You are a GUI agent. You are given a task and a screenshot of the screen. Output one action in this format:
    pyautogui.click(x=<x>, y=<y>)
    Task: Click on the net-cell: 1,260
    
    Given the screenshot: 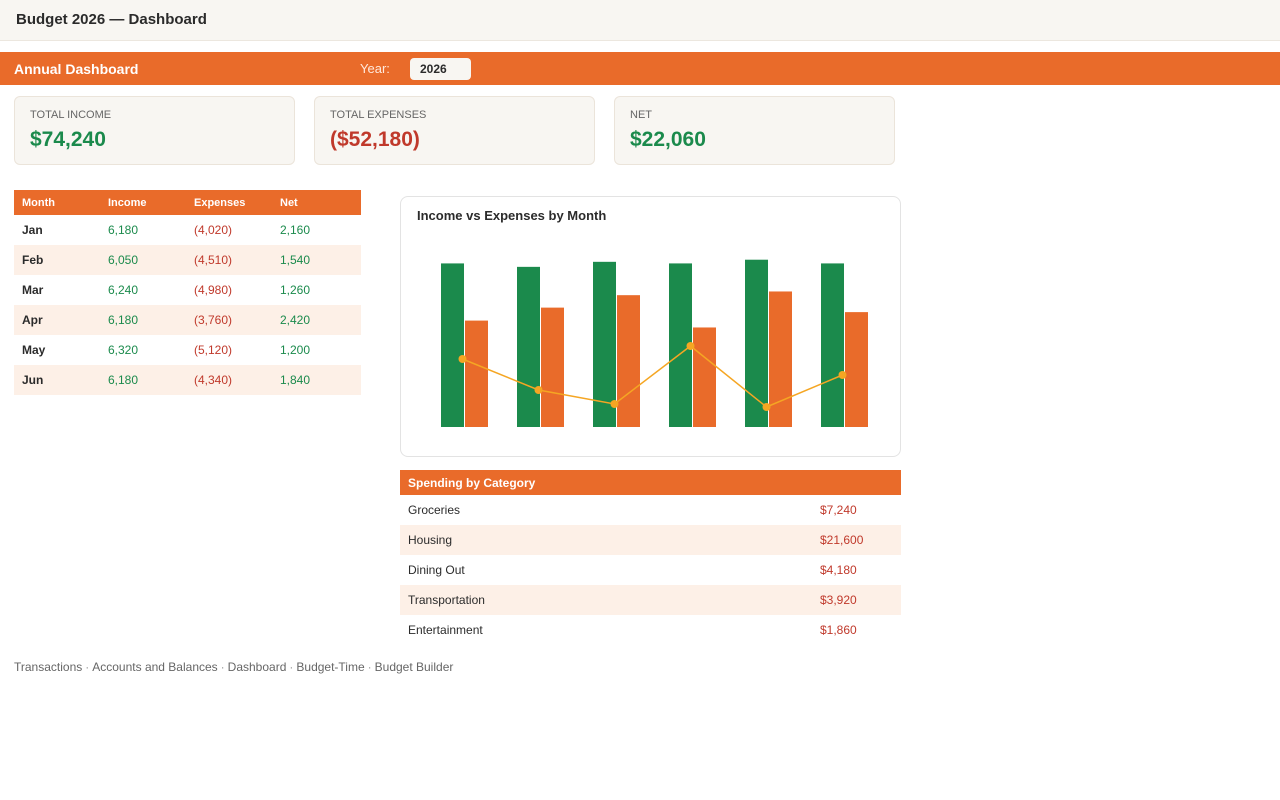 What is the action you would take?
    pyautogui.click(x=295, y=290)
    